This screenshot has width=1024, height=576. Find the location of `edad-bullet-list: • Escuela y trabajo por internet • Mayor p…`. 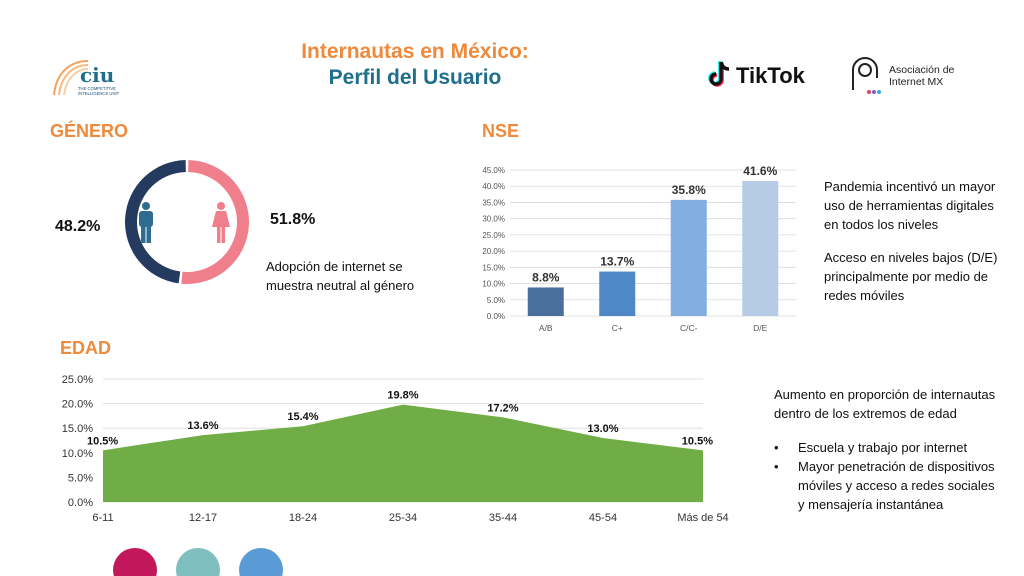

edad-bullet-list: • Escuela y trabajo por internet • Mayor p… is located at coordinates (889, 476).